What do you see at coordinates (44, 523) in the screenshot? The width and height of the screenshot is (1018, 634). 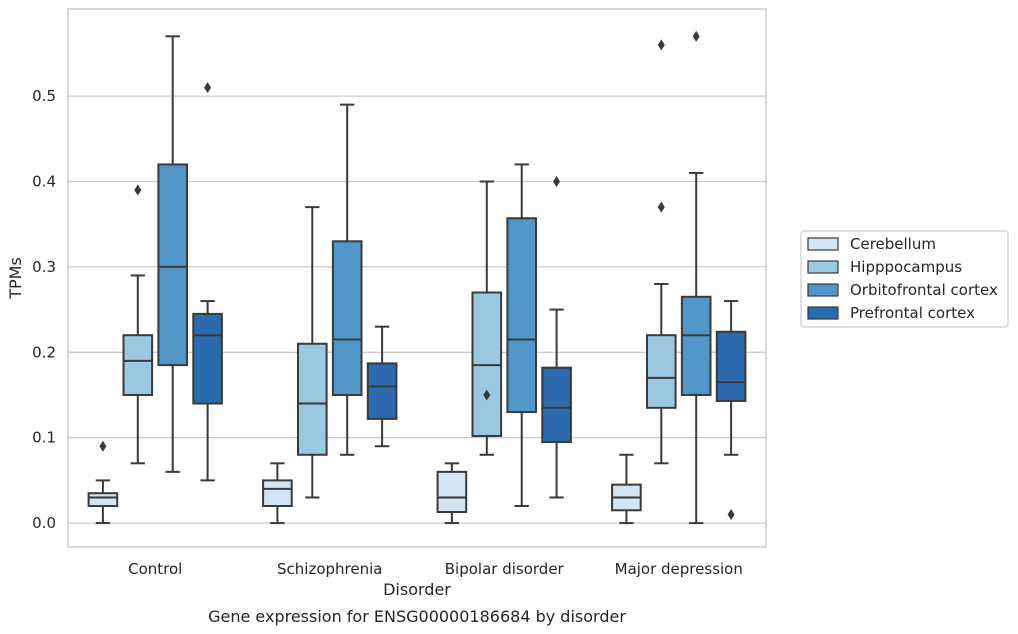 I see `y-tick-label: 0.0` at bounding box center [44, 523].